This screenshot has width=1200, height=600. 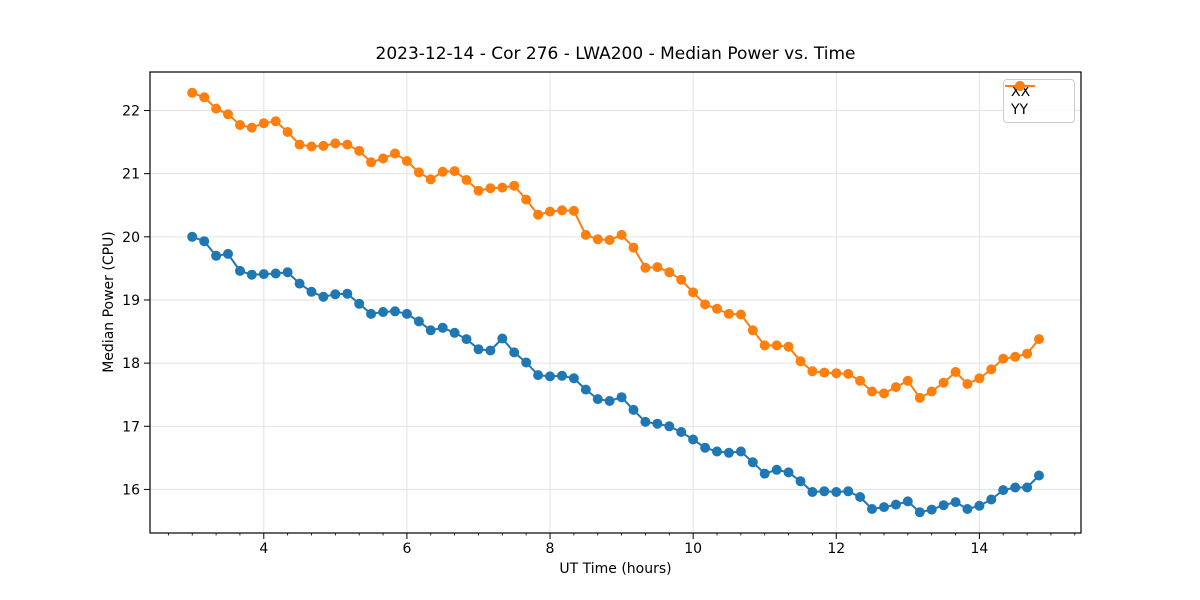 I want to click on y-tick-label-22: 22, so click(x=131, y=112).